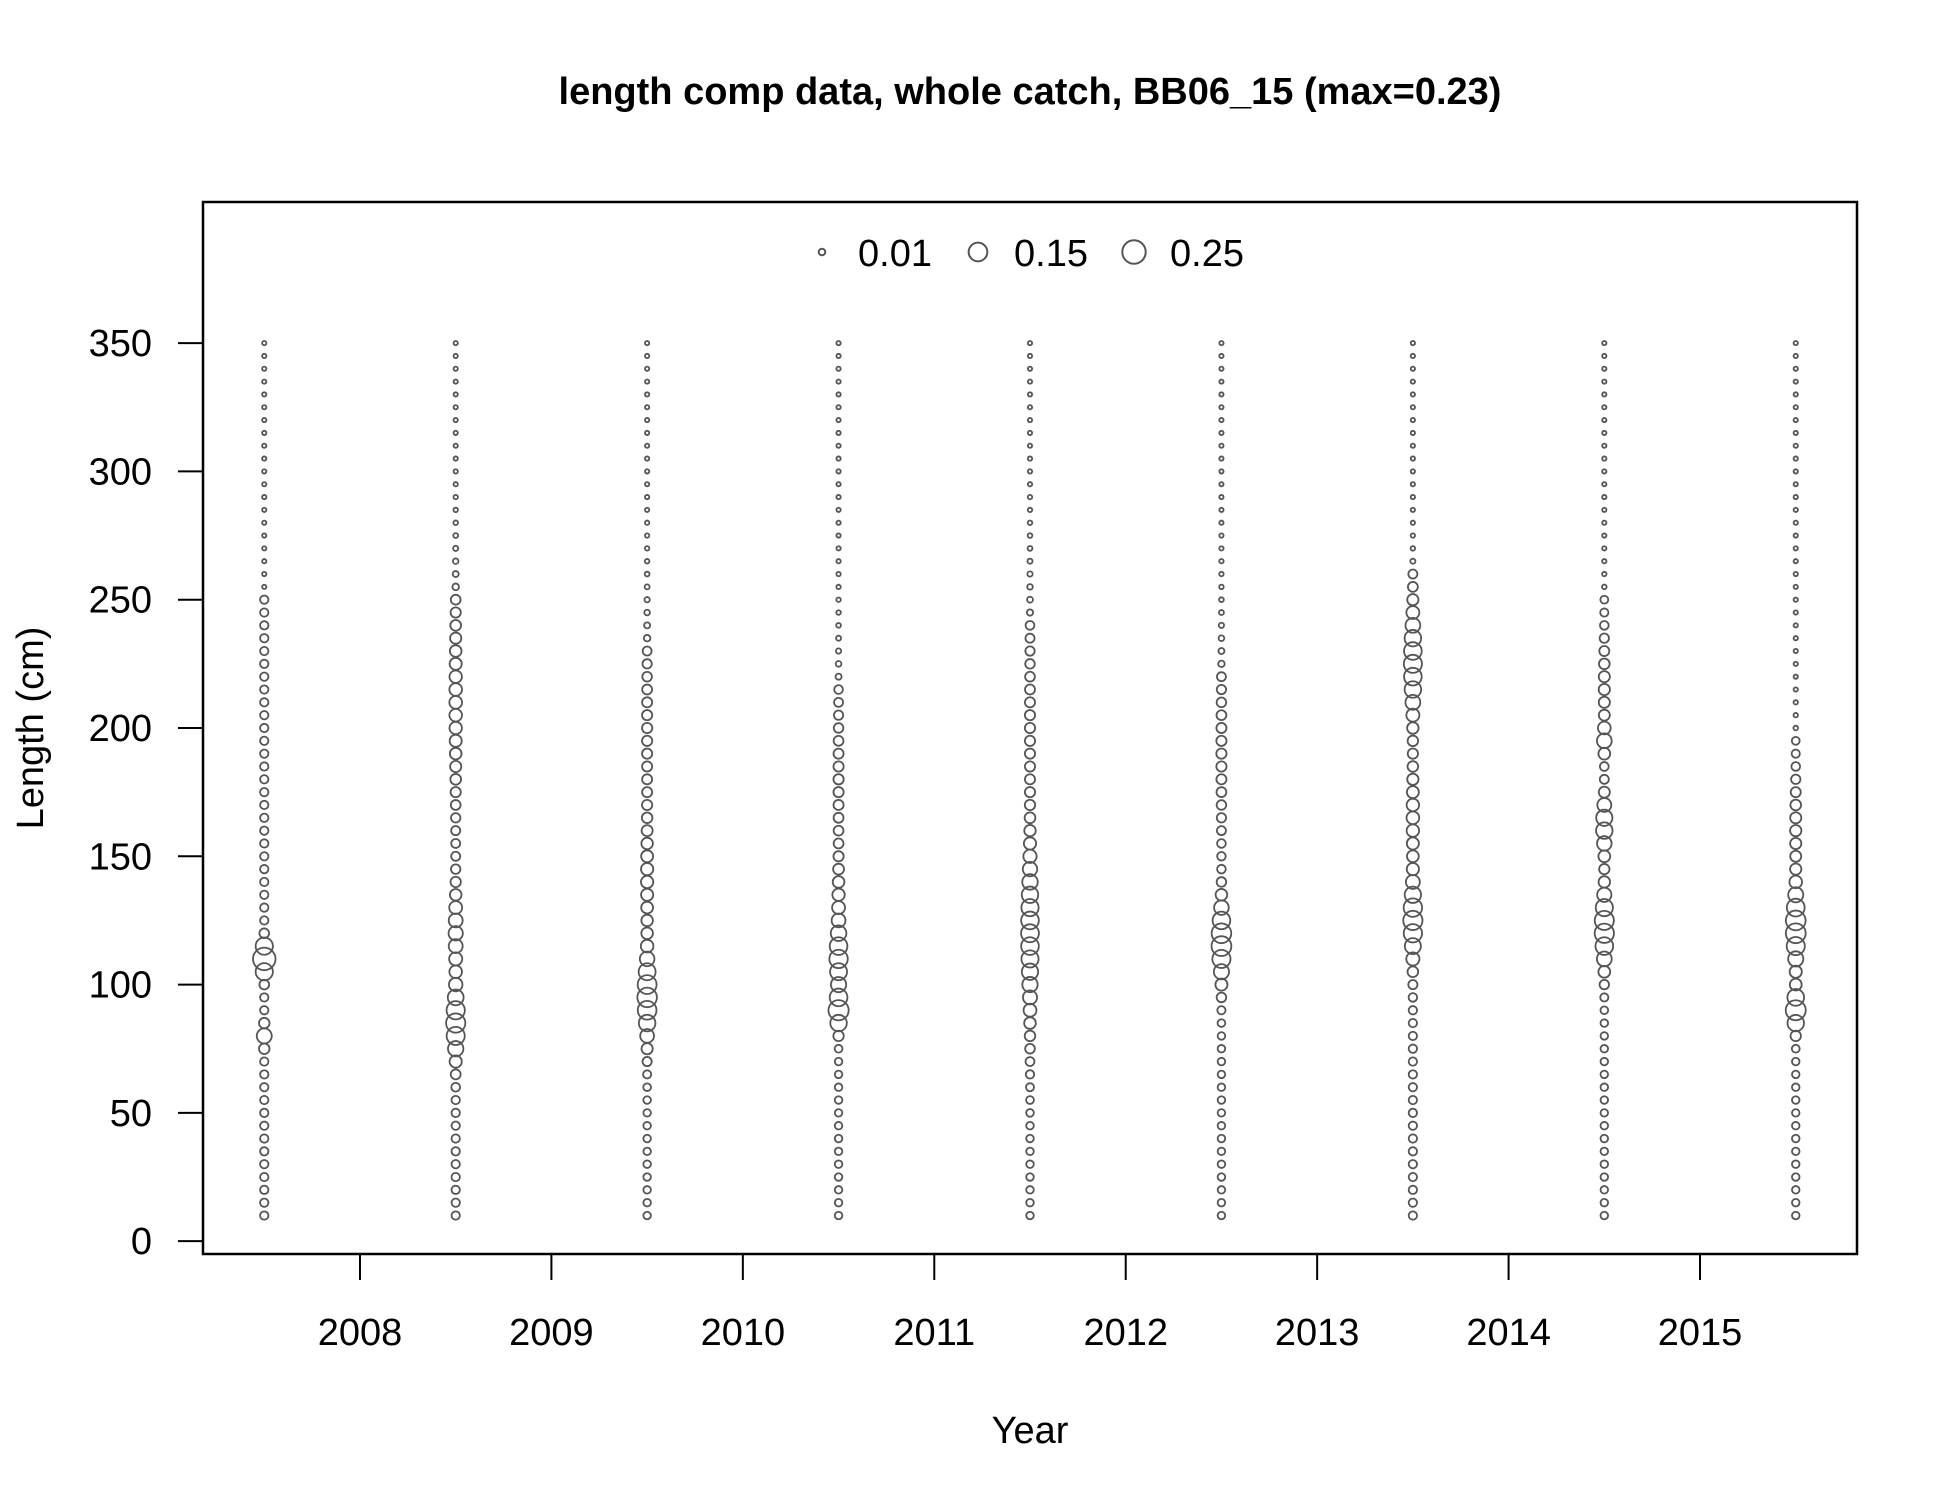 This screenshot has width=1950, height=1500. I want to click on y-axis-label: Length (cm), so click(31, 728).